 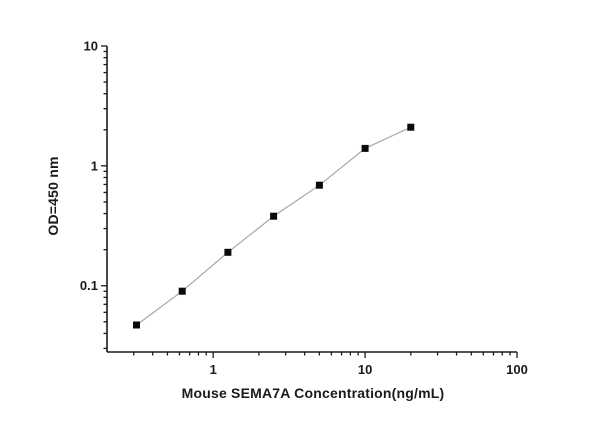 What do you see at coordinates (365, 369) in the screenshot?
I see `x-tick-label: 10` at bounding box center [365, 369].